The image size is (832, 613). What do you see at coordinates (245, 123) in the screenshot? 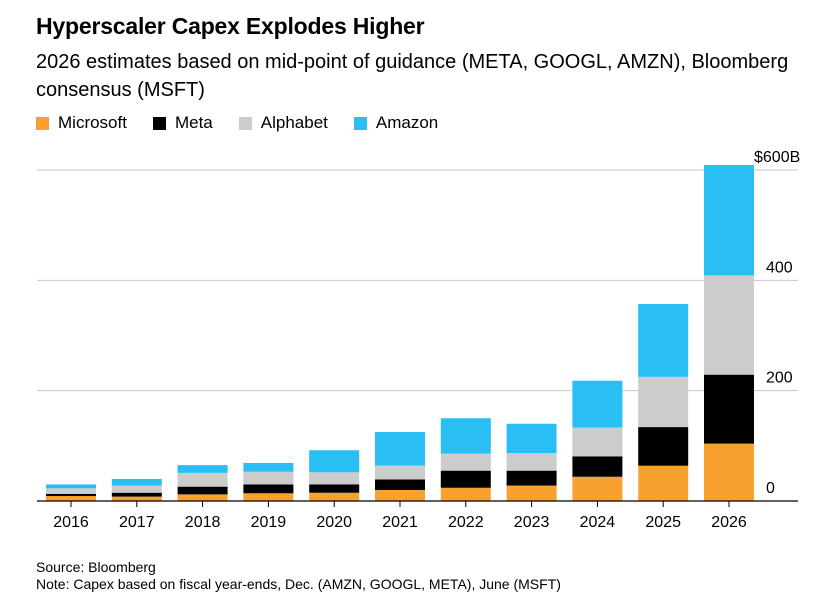
I see `legend-swatch-alphabet` at bounding box center [245, 123].